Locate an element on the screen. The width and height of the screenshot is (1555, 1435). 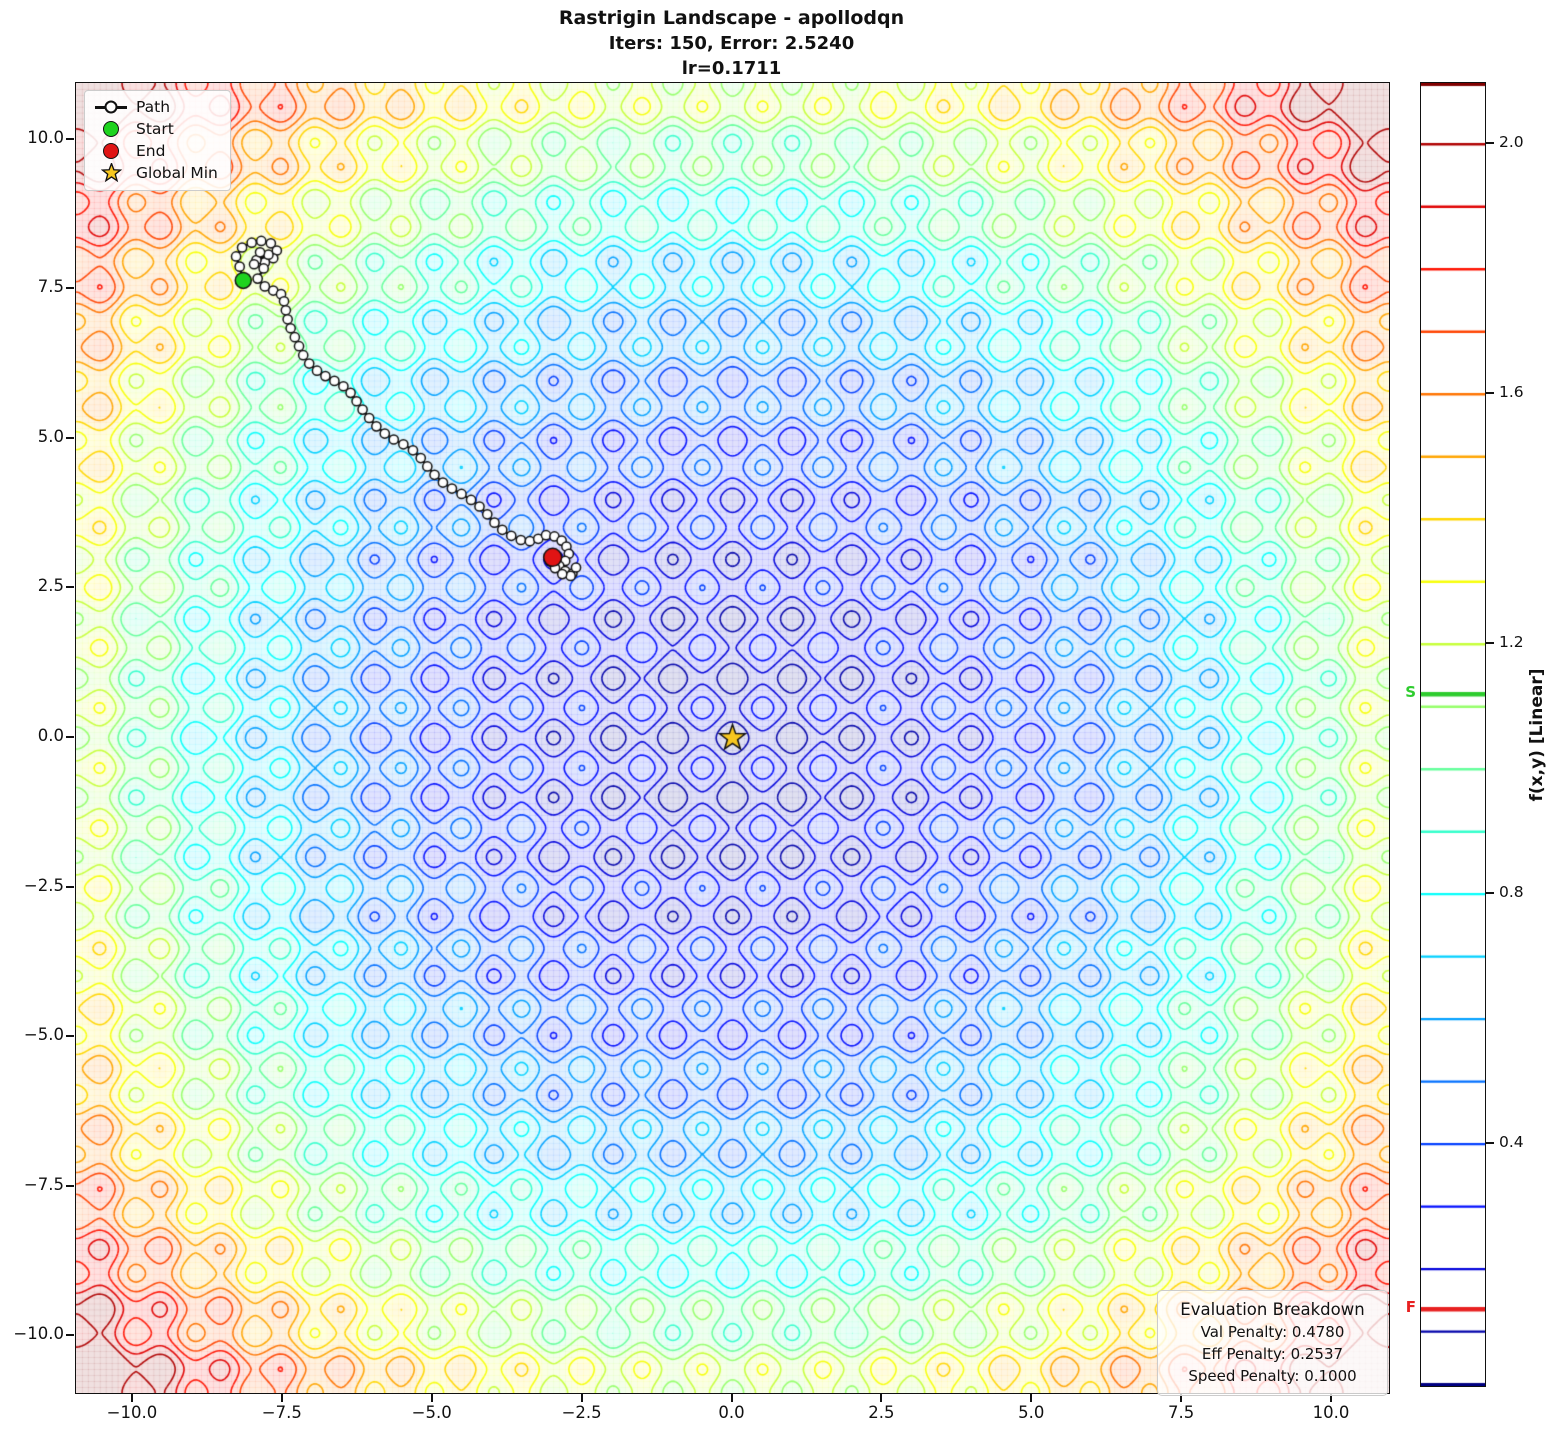
colorbar-tick-label: 1.2 is located at coordinates (1511, 642).